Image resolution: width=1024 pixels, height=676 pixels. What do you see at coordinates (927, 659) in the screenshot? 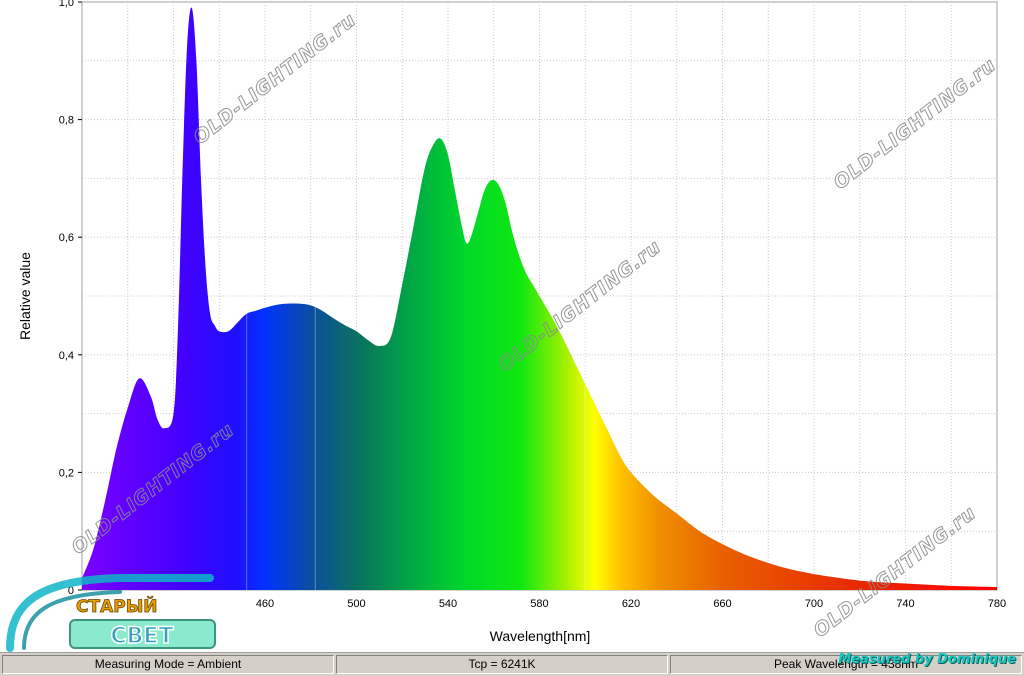
I see `credit-text: Measured by Dominique` at bounding box center [927, 659].